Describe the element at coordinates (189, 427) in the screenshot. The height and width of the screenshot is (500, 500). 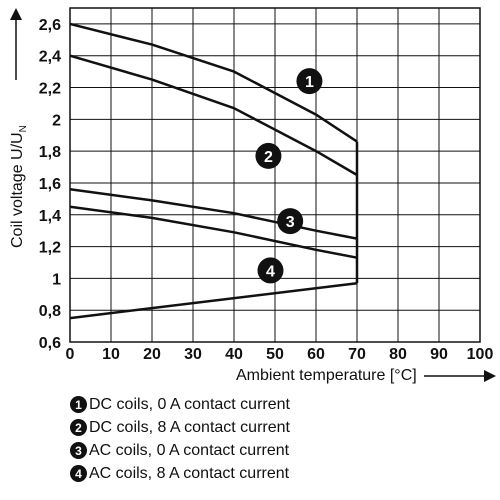
I see `legend-label: DC coils, 8 A contact current` at that location.